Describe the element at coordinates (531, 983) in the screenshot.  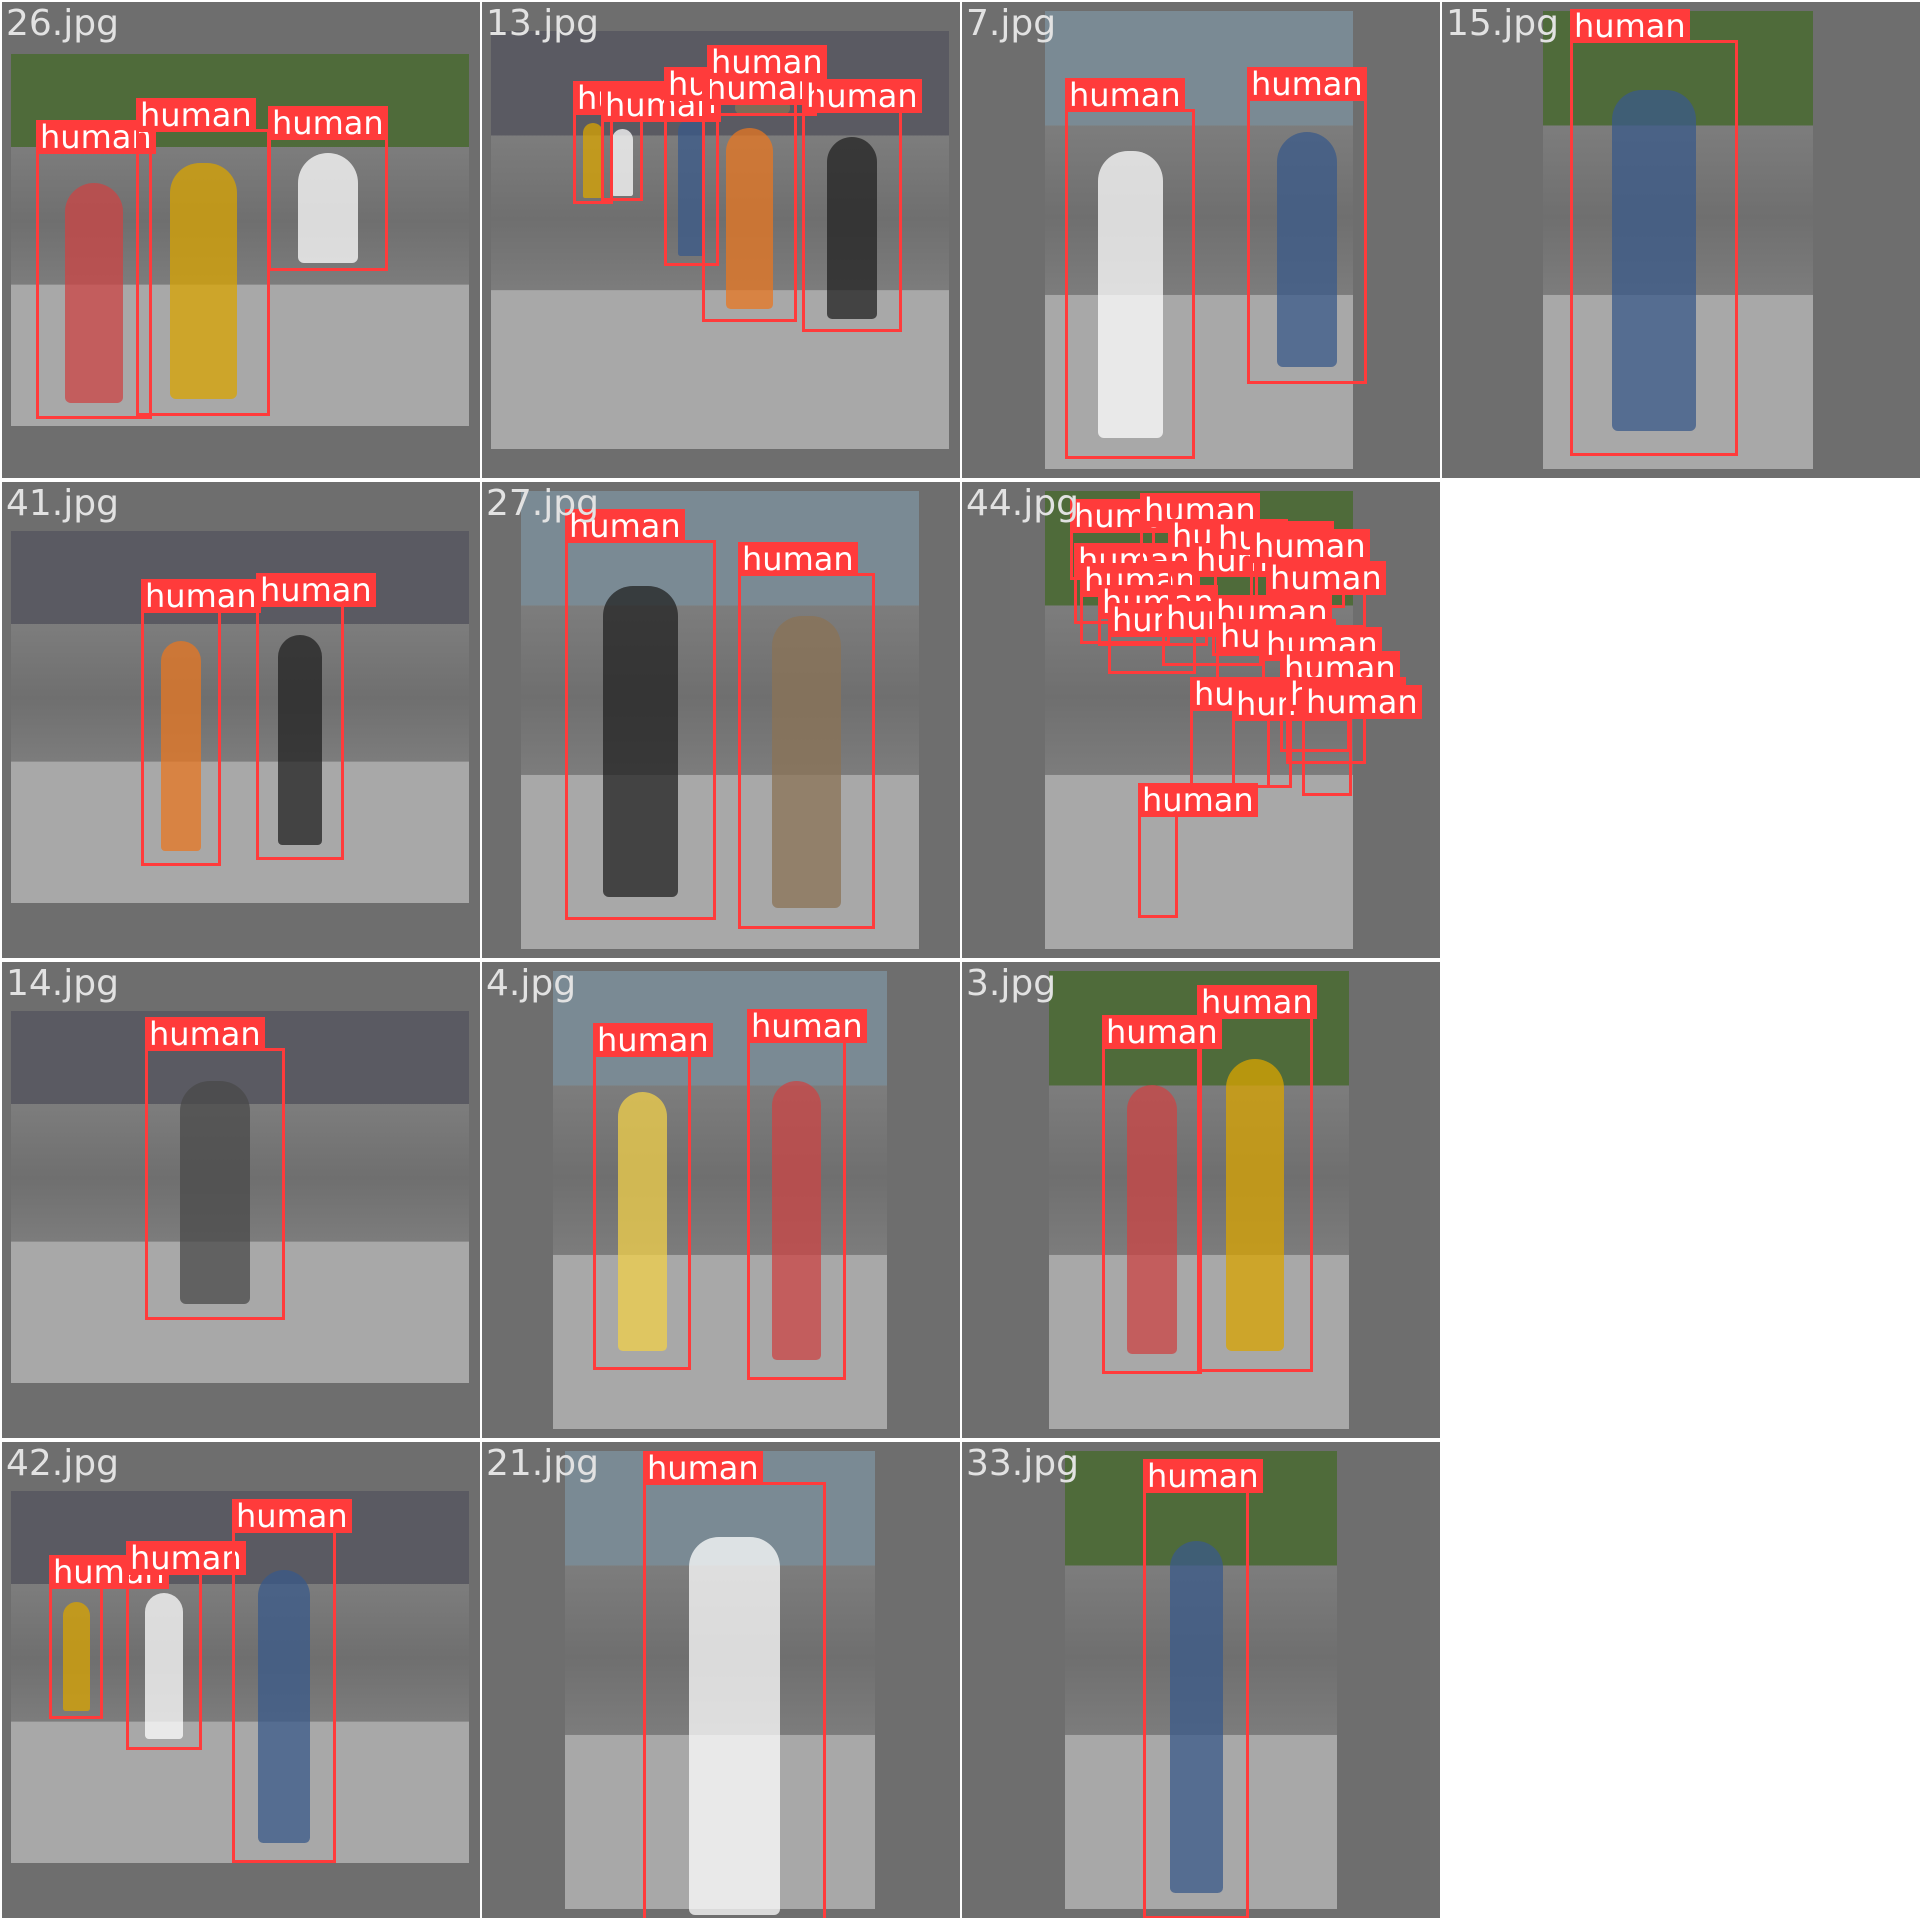
I see `tile-filename: 4.jpg` at that location.